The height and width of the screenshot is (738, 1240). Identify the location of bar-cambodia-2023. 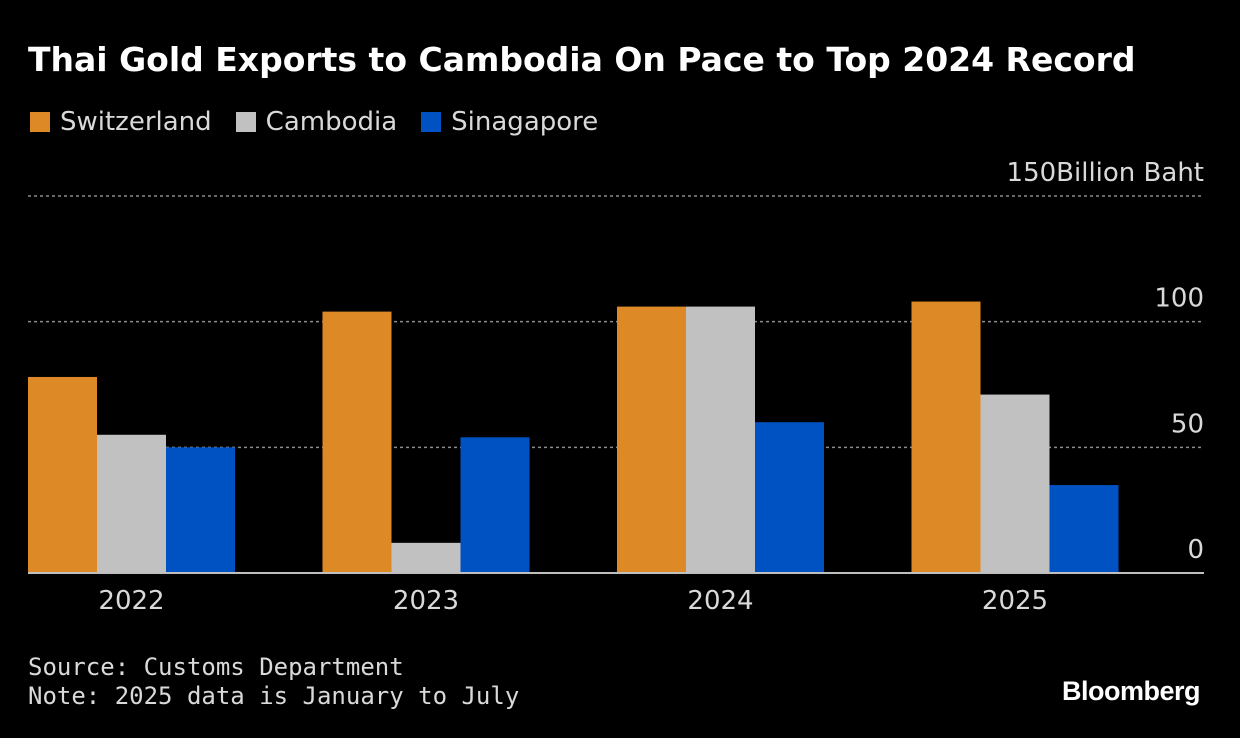
(426, 557).